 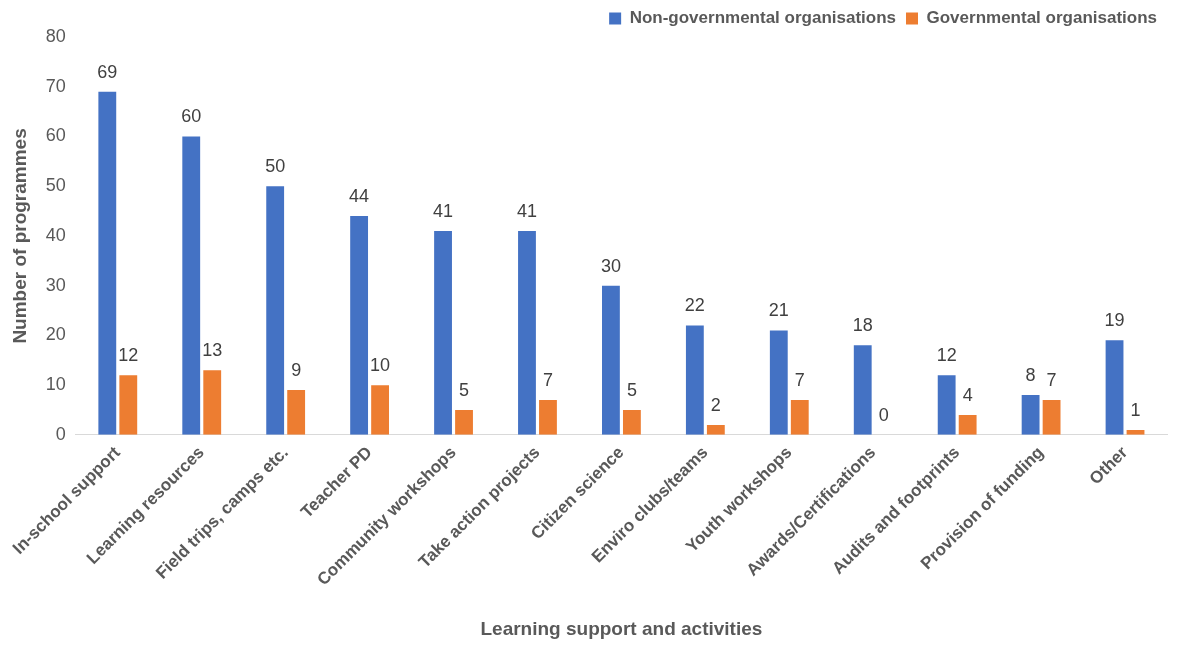 What do you see at coordinates (296, 370) in the screenshot?
I see `data-label: 9` at bounding box center [296, 370].